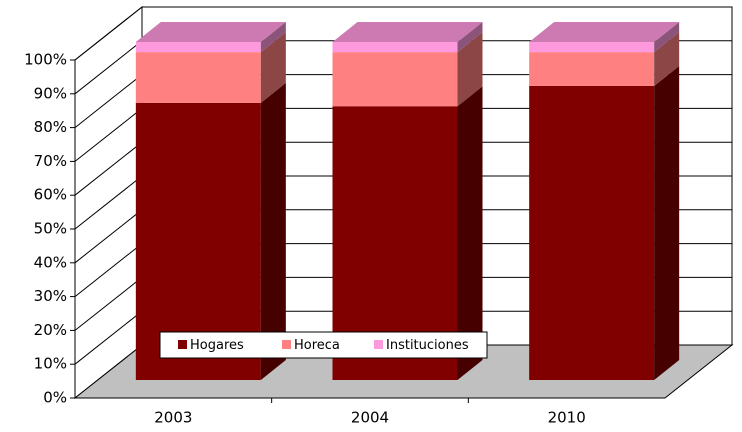  What do you see at coordinates (50, 330) in the screenshot?
I see `y-tick-label: 20%` at bounding box center [50, 330].